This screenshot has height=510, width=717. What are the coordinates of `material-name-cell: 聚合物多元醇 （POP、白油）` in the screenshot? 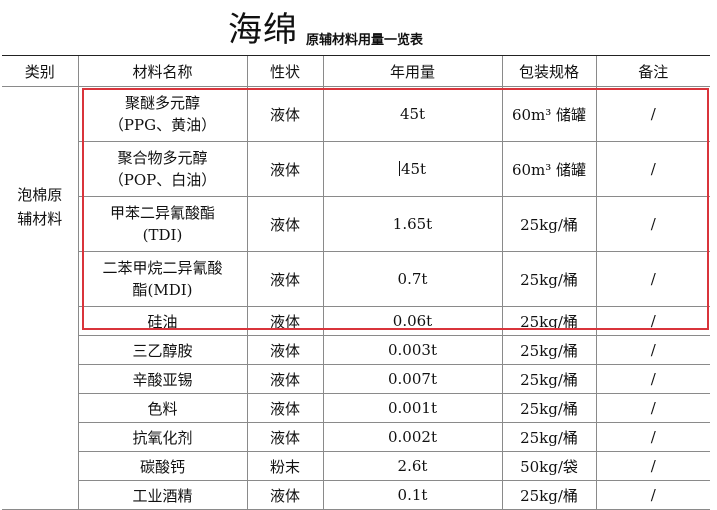 It's located at (162, 169).